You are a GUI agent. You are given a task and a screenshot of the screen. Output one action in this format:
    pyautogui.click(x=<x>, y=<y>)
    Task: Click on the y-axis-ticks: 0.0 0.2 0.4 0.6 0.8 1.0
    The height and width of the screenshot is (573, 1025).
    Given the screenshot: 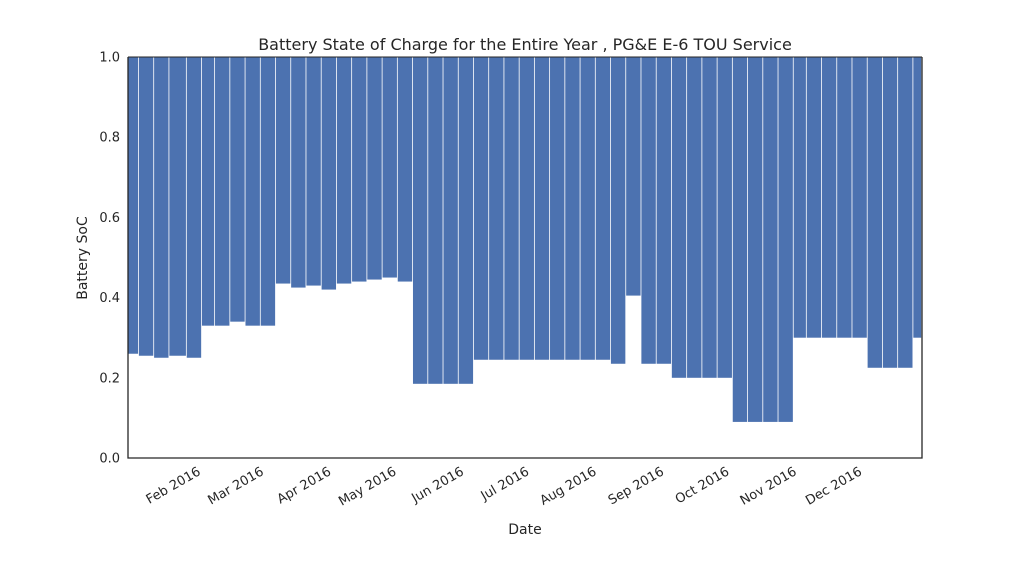 What is the action you would take?
    pyautogui.click(x=109, y=259)
    